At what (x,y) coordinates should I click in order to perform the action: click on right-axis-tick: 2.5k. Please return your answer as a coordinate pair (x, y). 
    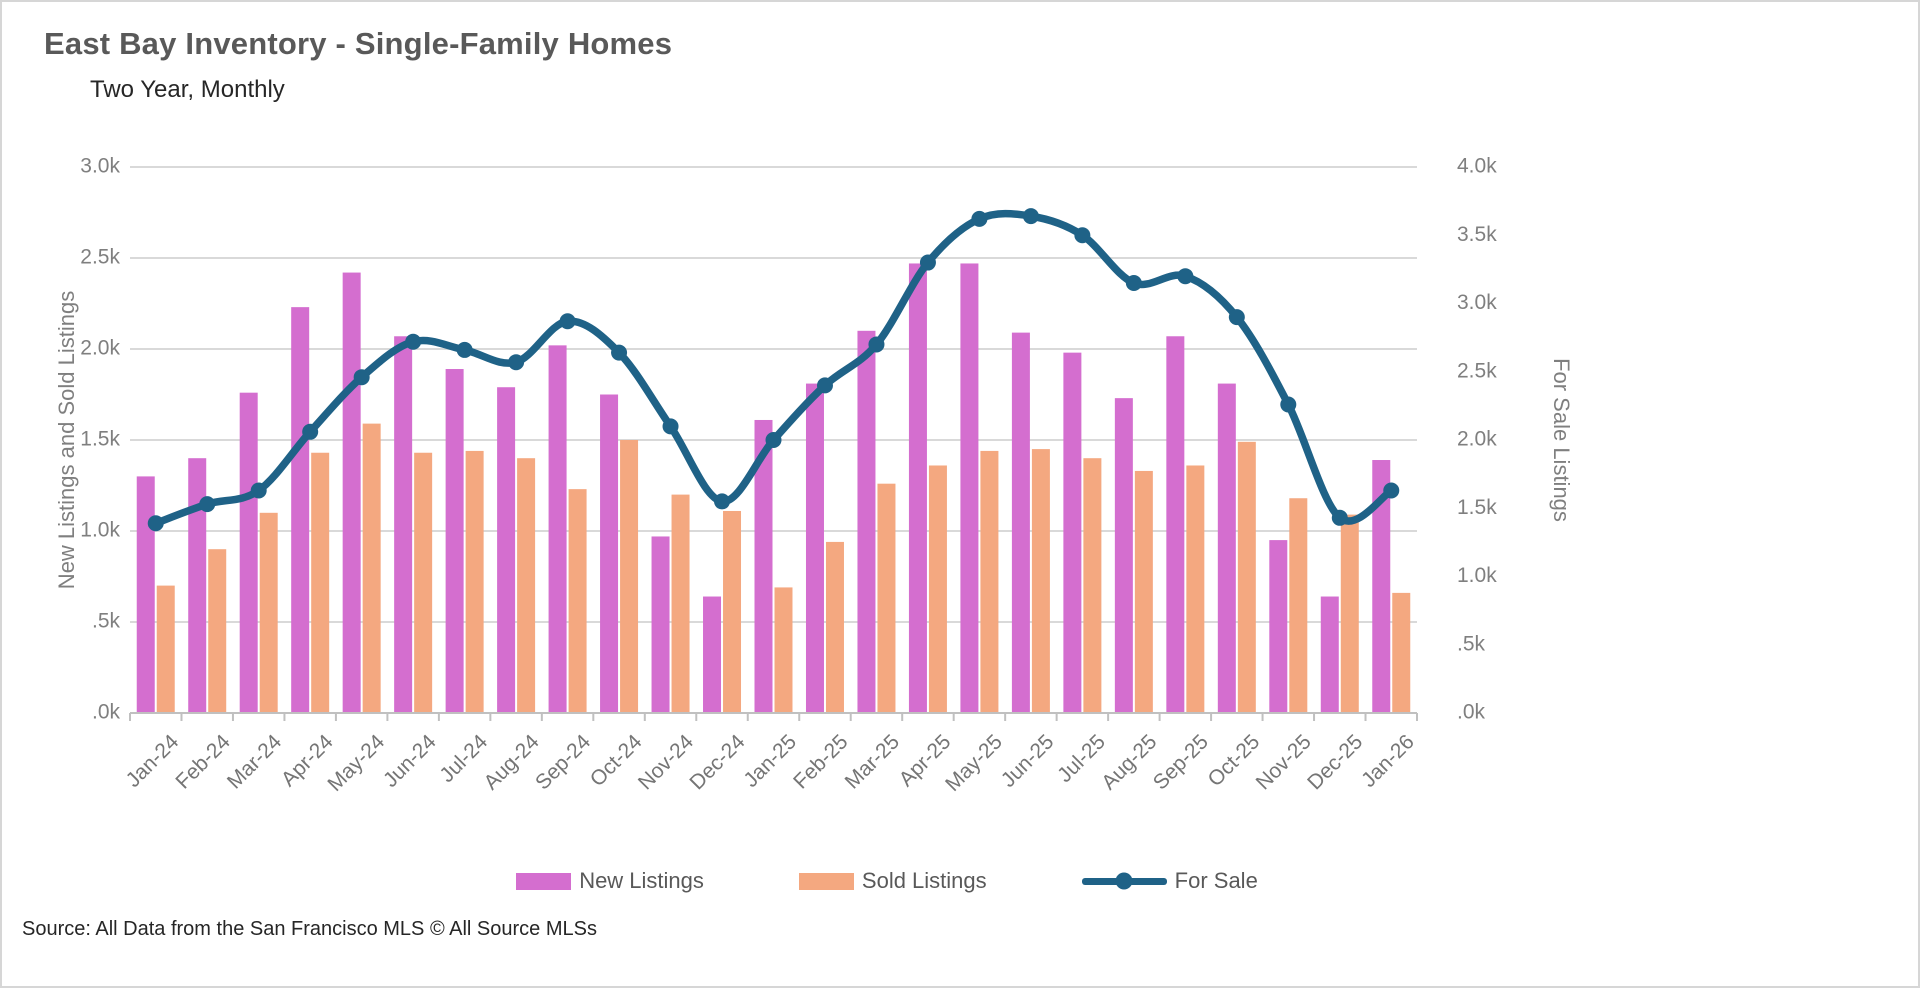
    Looking at the image, I should click on (1477, 370).